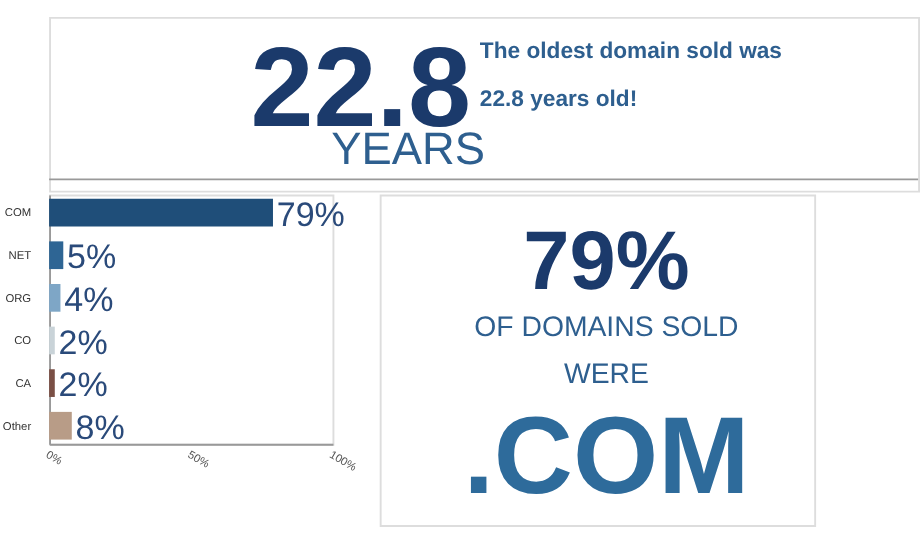 The image size is (920, 554). What do you see at coordinates (606, 375) in the screenshot?
I see `text: WERE` at bounding box center [606, 375].